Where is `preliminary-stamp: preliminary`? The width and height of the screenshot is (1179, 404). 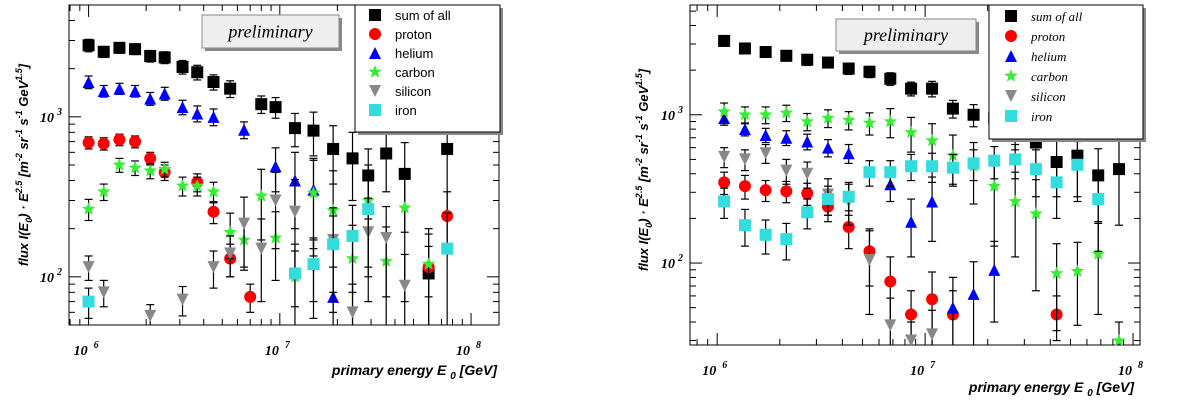
preliminary-stamp: preliminary is located at coordinates (271, 32).